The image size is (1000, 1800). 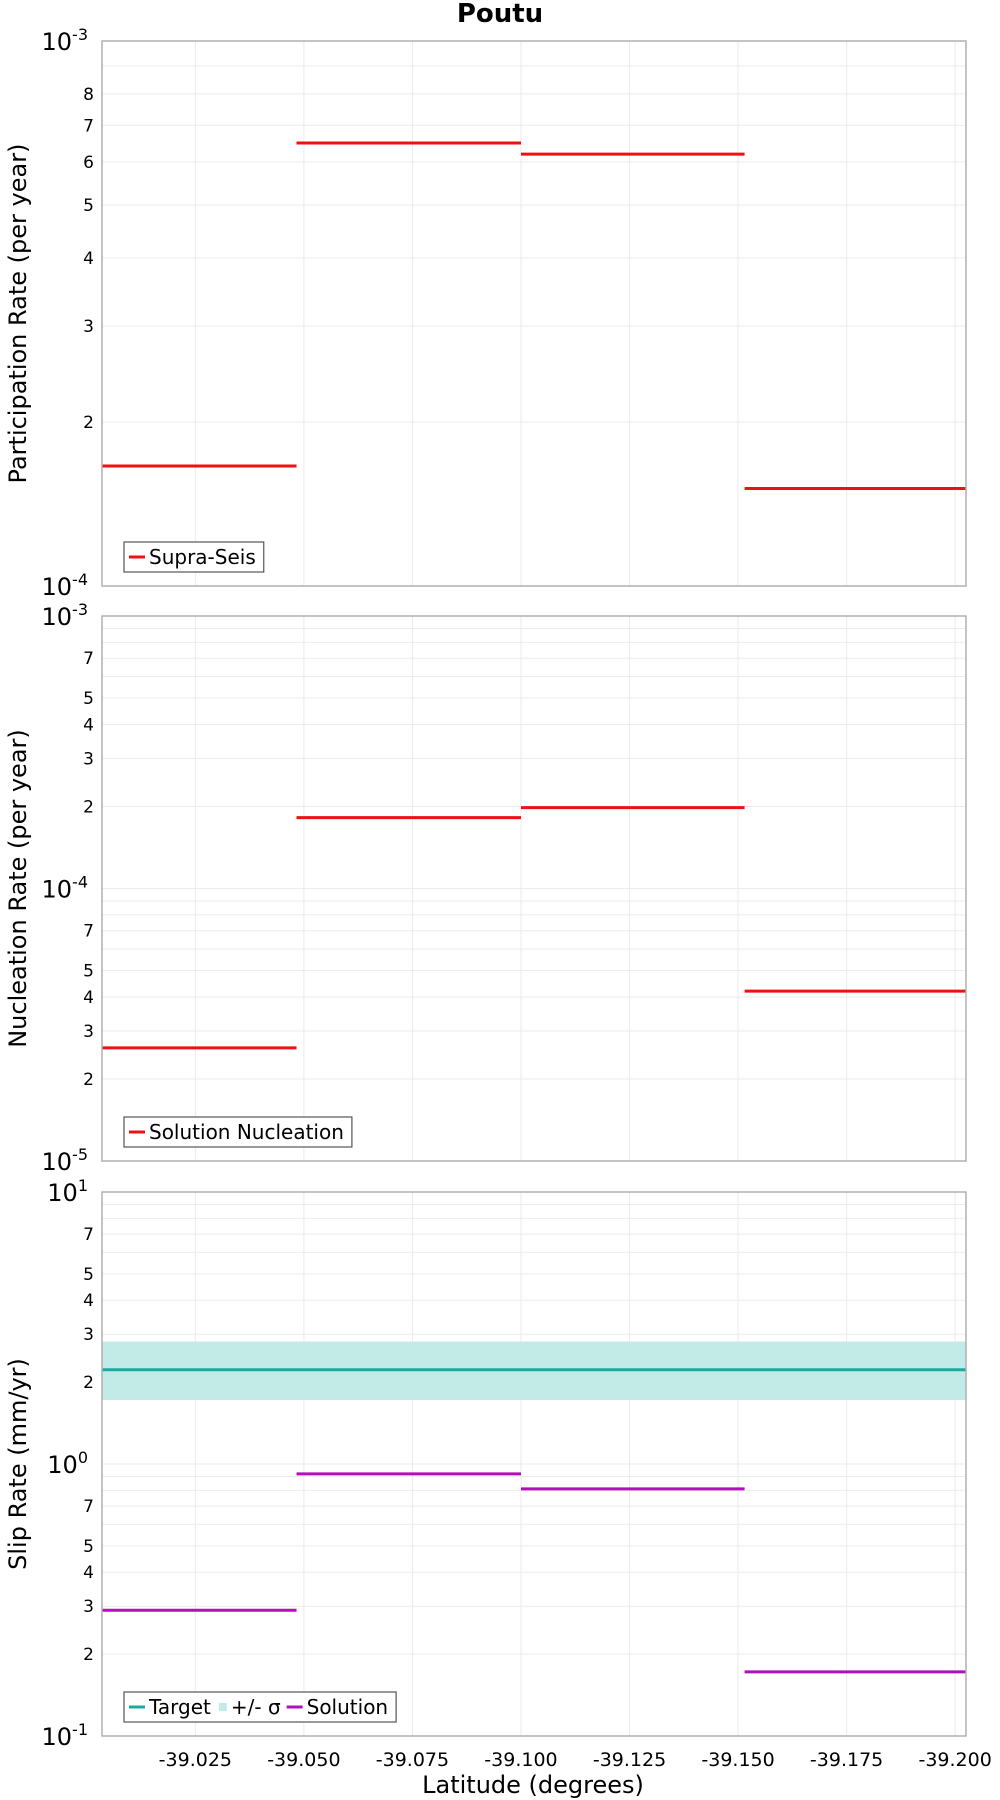 I want to click on y-minor-tick-label: 6, so click(x=88, y=163).